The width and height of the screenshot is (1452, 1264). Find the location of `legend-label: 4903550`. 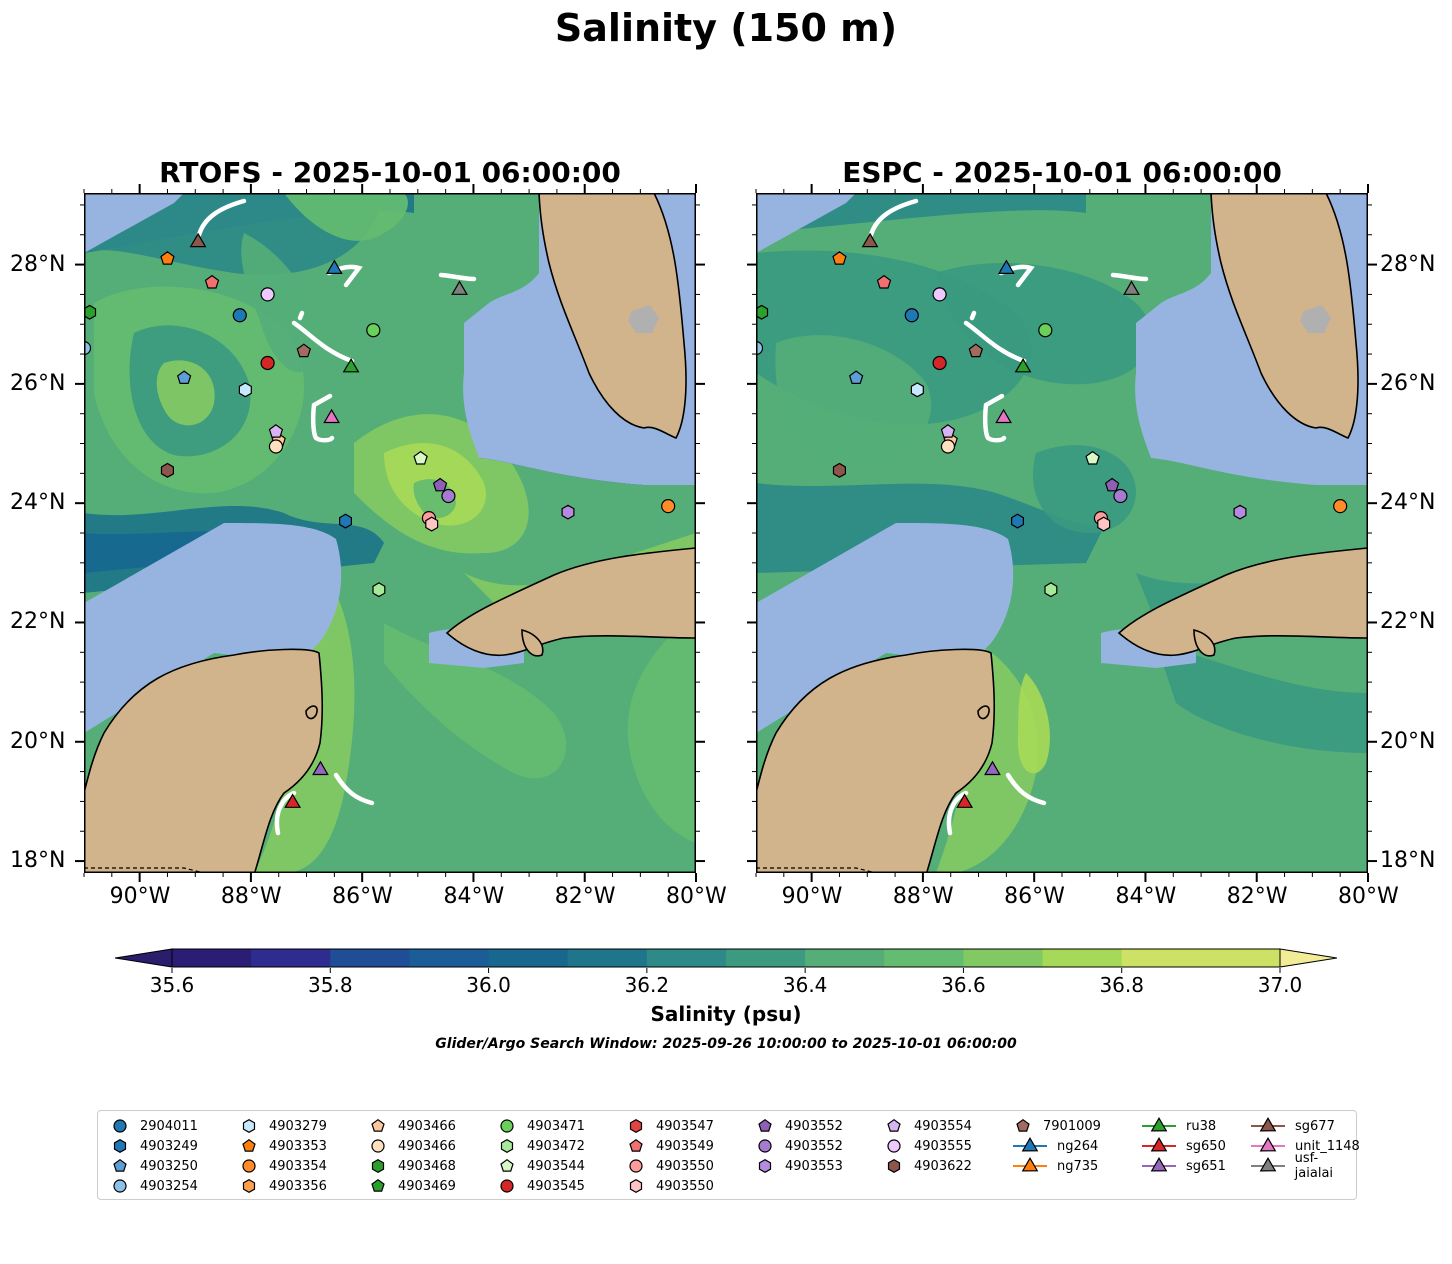

legend-label: 4903550 is located at coordinates (685, 1186).